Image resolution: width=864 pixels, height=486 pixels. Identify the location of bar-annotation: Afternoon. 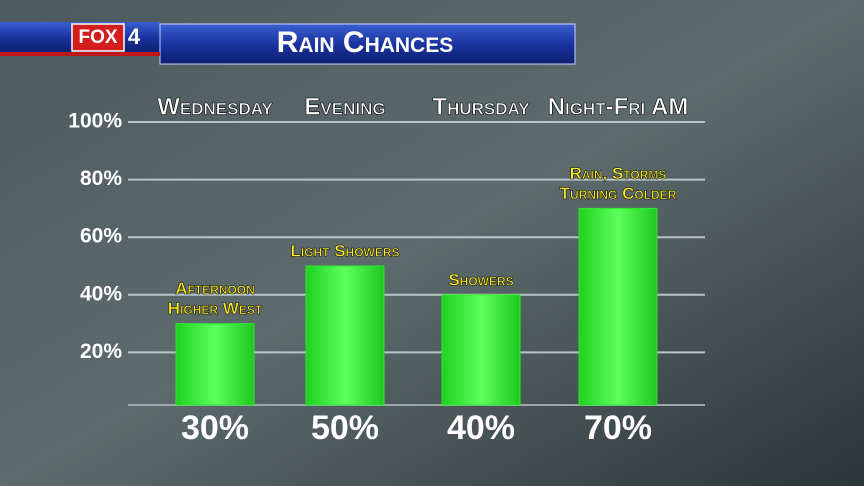
(215, 288).